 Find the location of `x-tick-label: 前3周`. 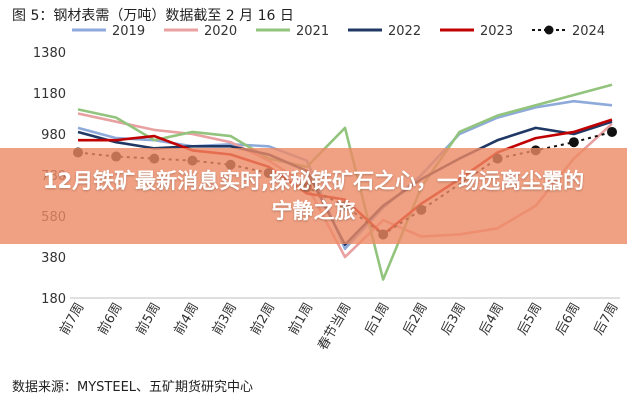

x-tick-label: 前3周 is located at coordinates (224, 319).